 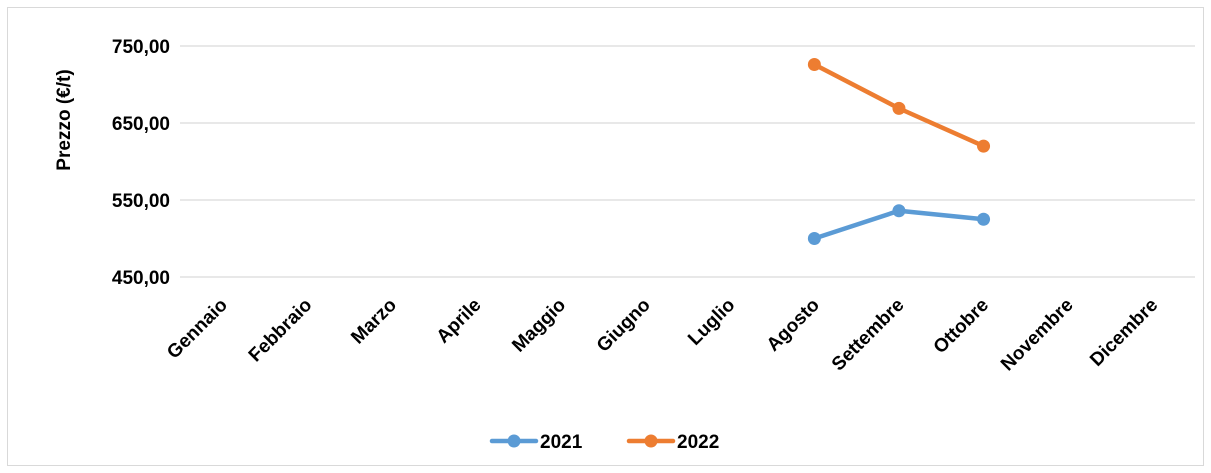 I want to click on x-tick-label: Agosto, so click(x=793, y=325).